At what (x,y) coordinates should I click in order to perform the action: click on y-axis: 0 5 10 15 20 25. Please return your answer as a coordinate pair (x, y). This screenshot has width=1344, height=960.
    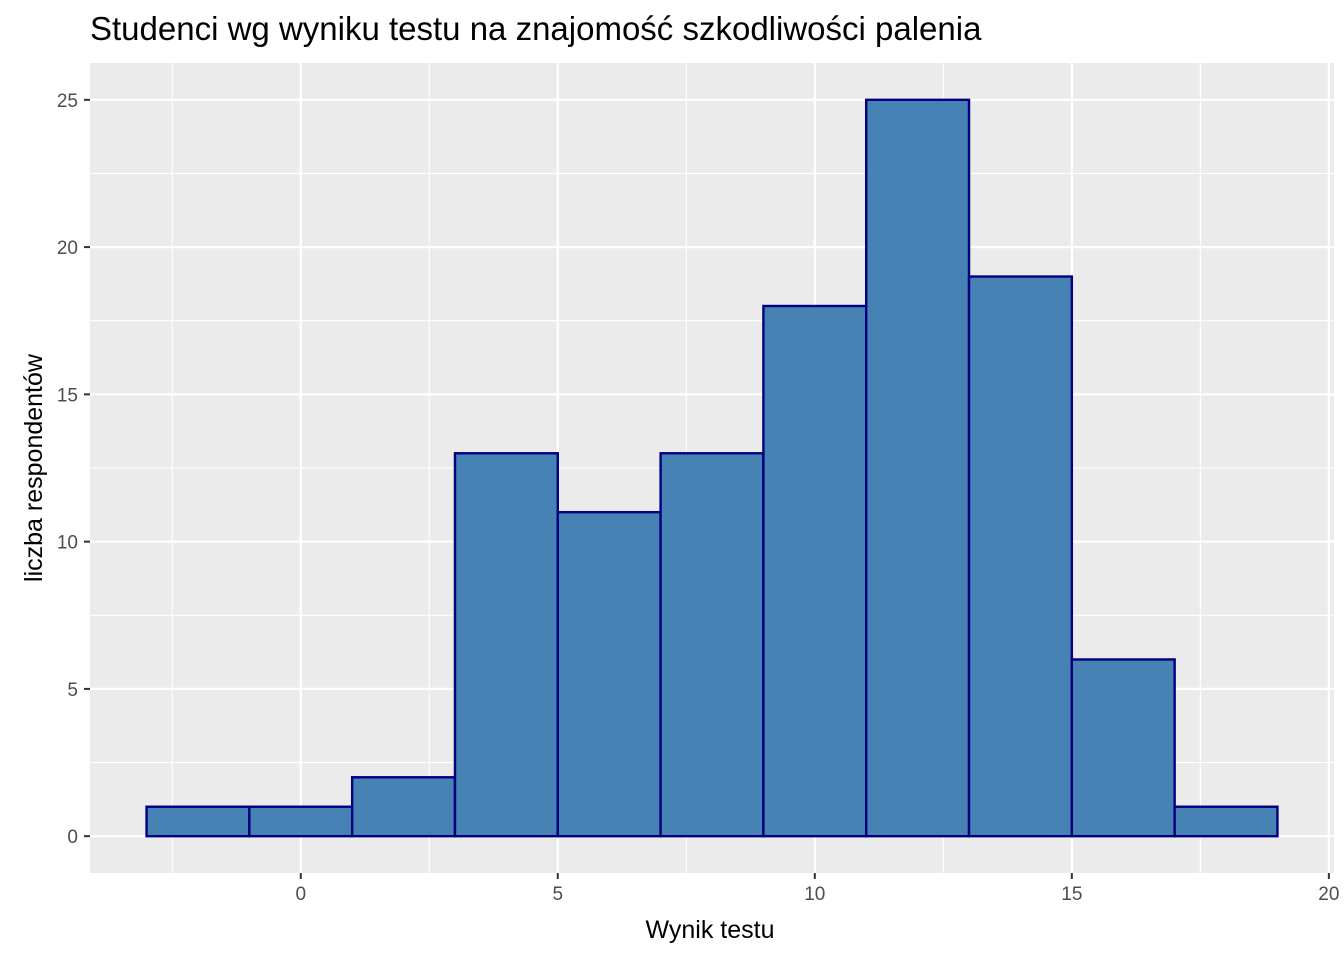
    Looking at the image, I should click on (73, 469).